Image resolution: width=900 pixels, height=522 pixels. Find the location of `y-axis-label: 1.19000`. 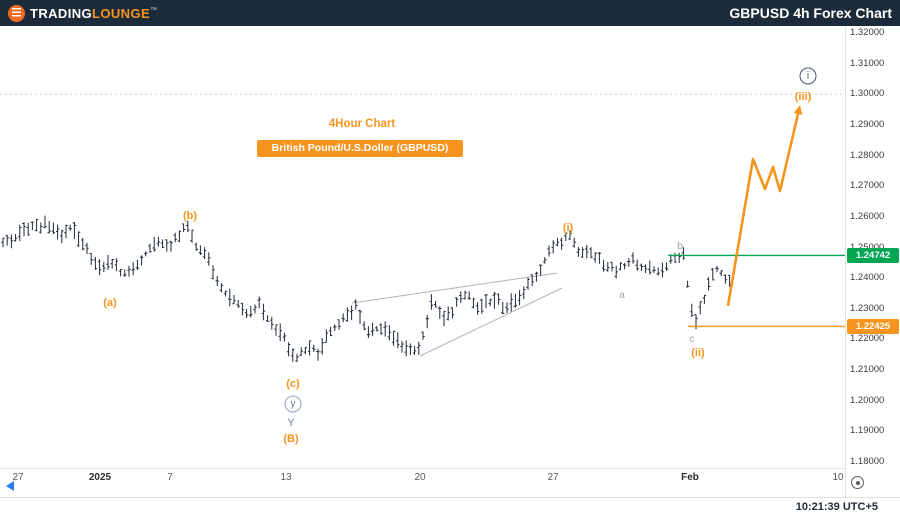

y-axis-label: 1.19000 is located at coordinates (867, 431).